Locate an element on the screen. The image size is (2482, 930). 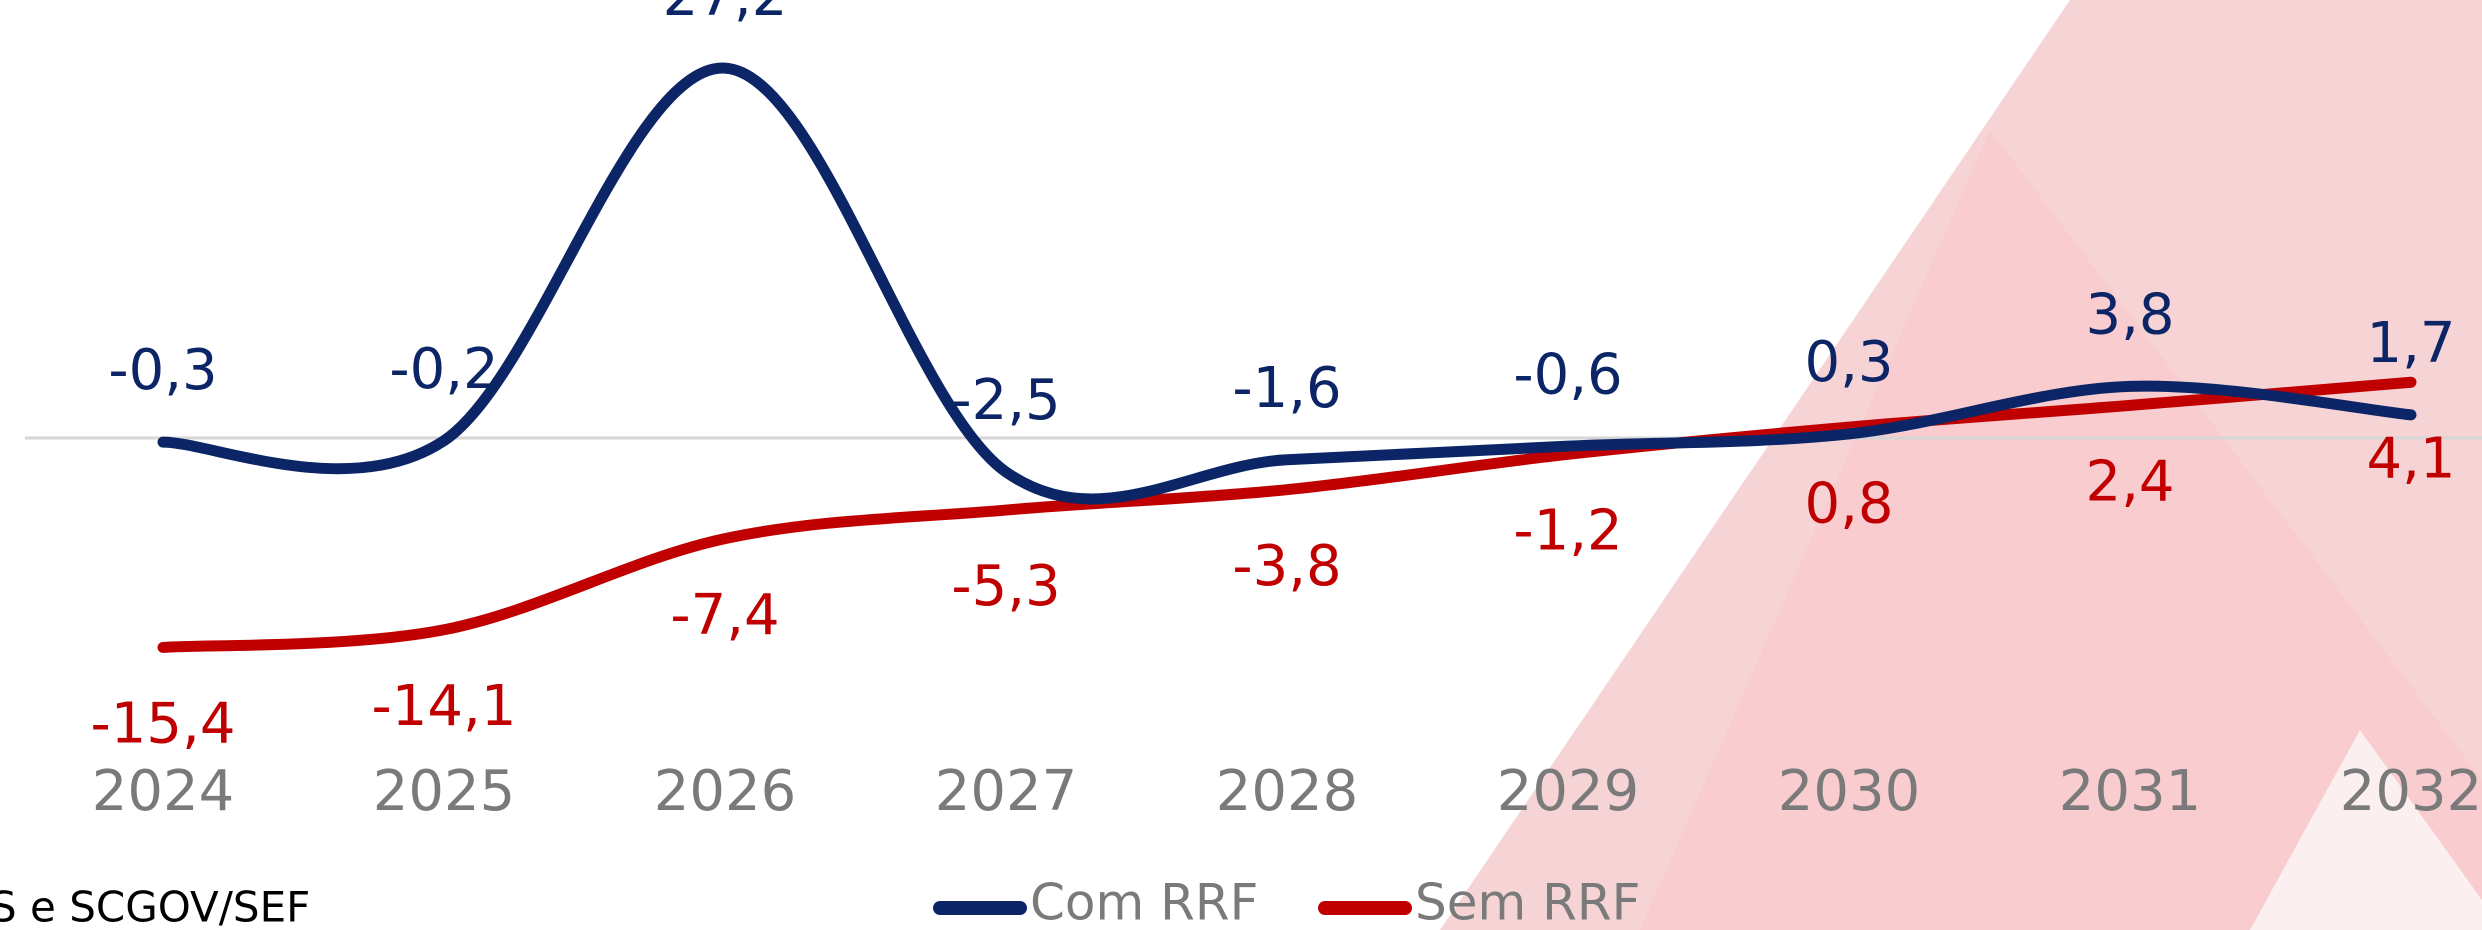
data-label: 0,3 is located at coordinates (1848, 362).